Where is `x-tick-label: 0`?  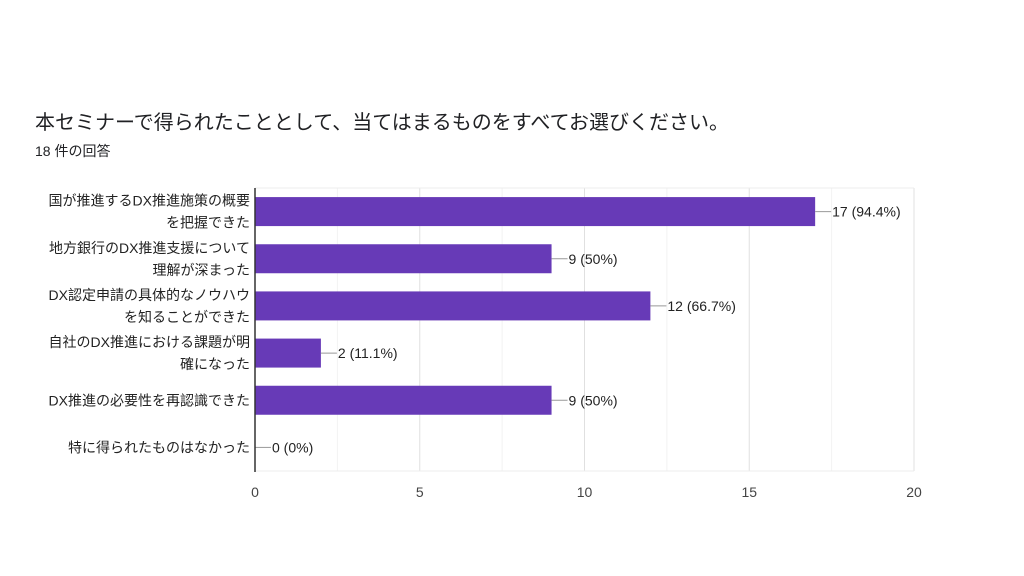 x-tick-label: 0 is located at coordinates (255, 492).